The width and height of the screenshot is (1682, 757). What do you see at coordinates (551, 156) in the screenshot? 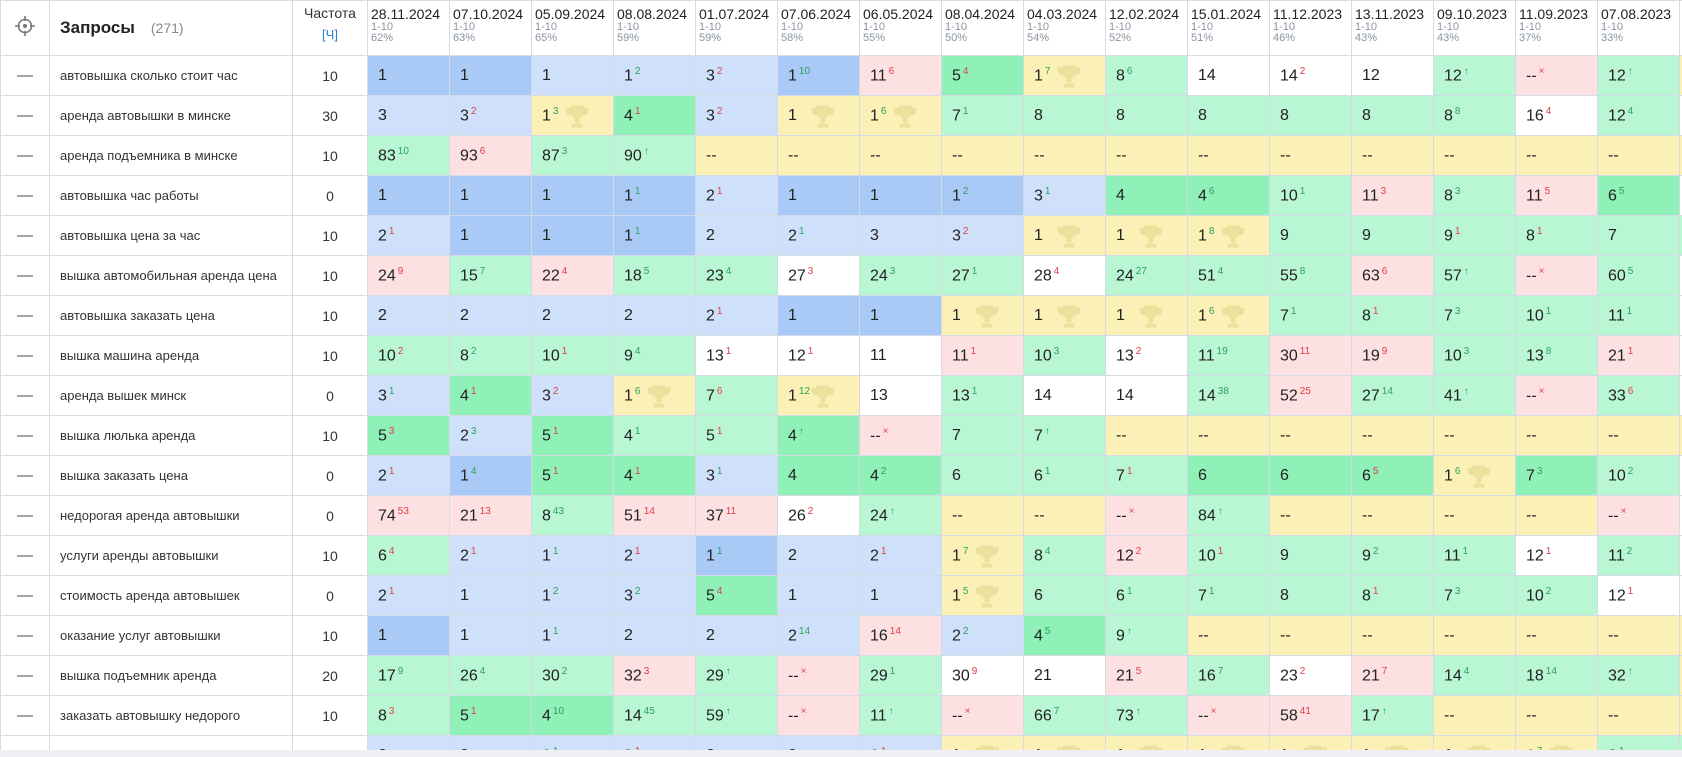
I see `position: 87` at bounding box center [551, 156].